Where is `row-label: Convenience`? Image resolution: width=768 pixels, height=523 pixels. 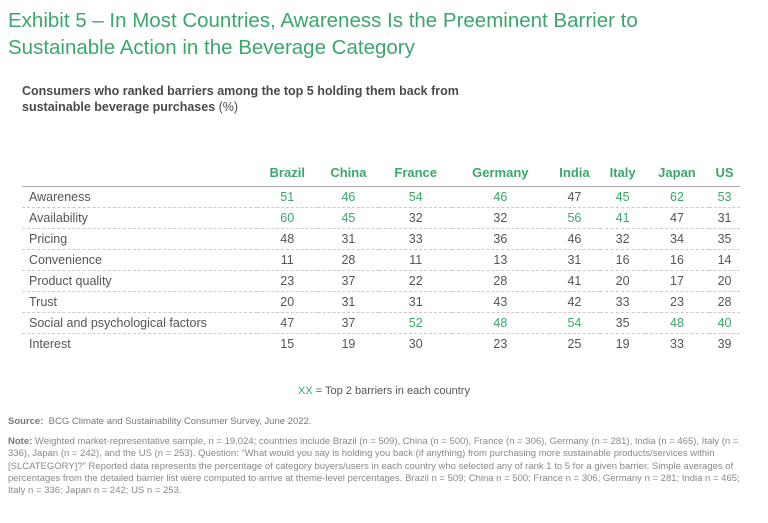 row-label: Convenience is located at coordinates (139, 260).